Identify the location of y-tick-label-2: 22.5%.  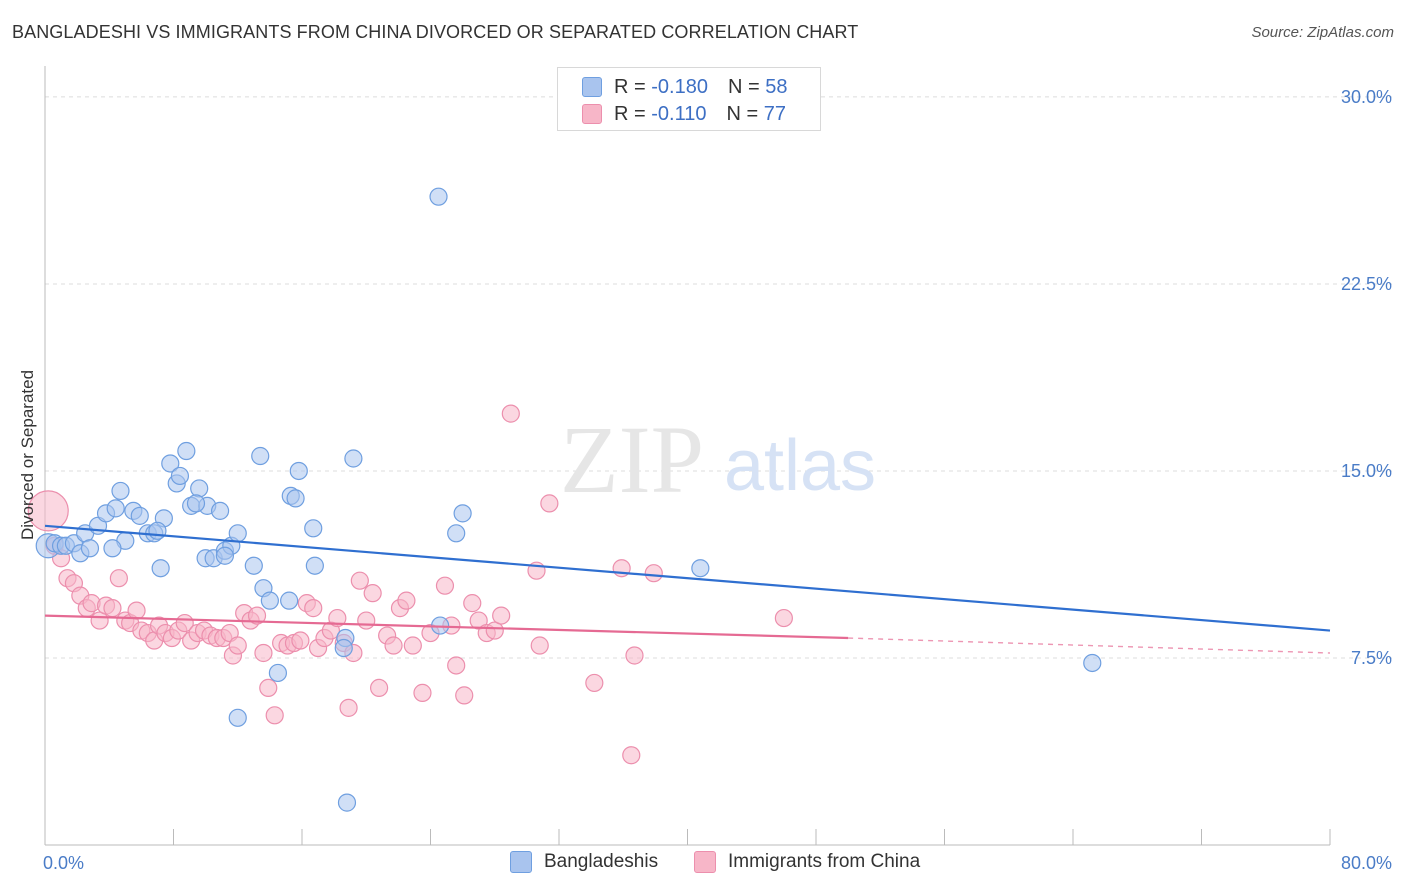
(1366, 284).